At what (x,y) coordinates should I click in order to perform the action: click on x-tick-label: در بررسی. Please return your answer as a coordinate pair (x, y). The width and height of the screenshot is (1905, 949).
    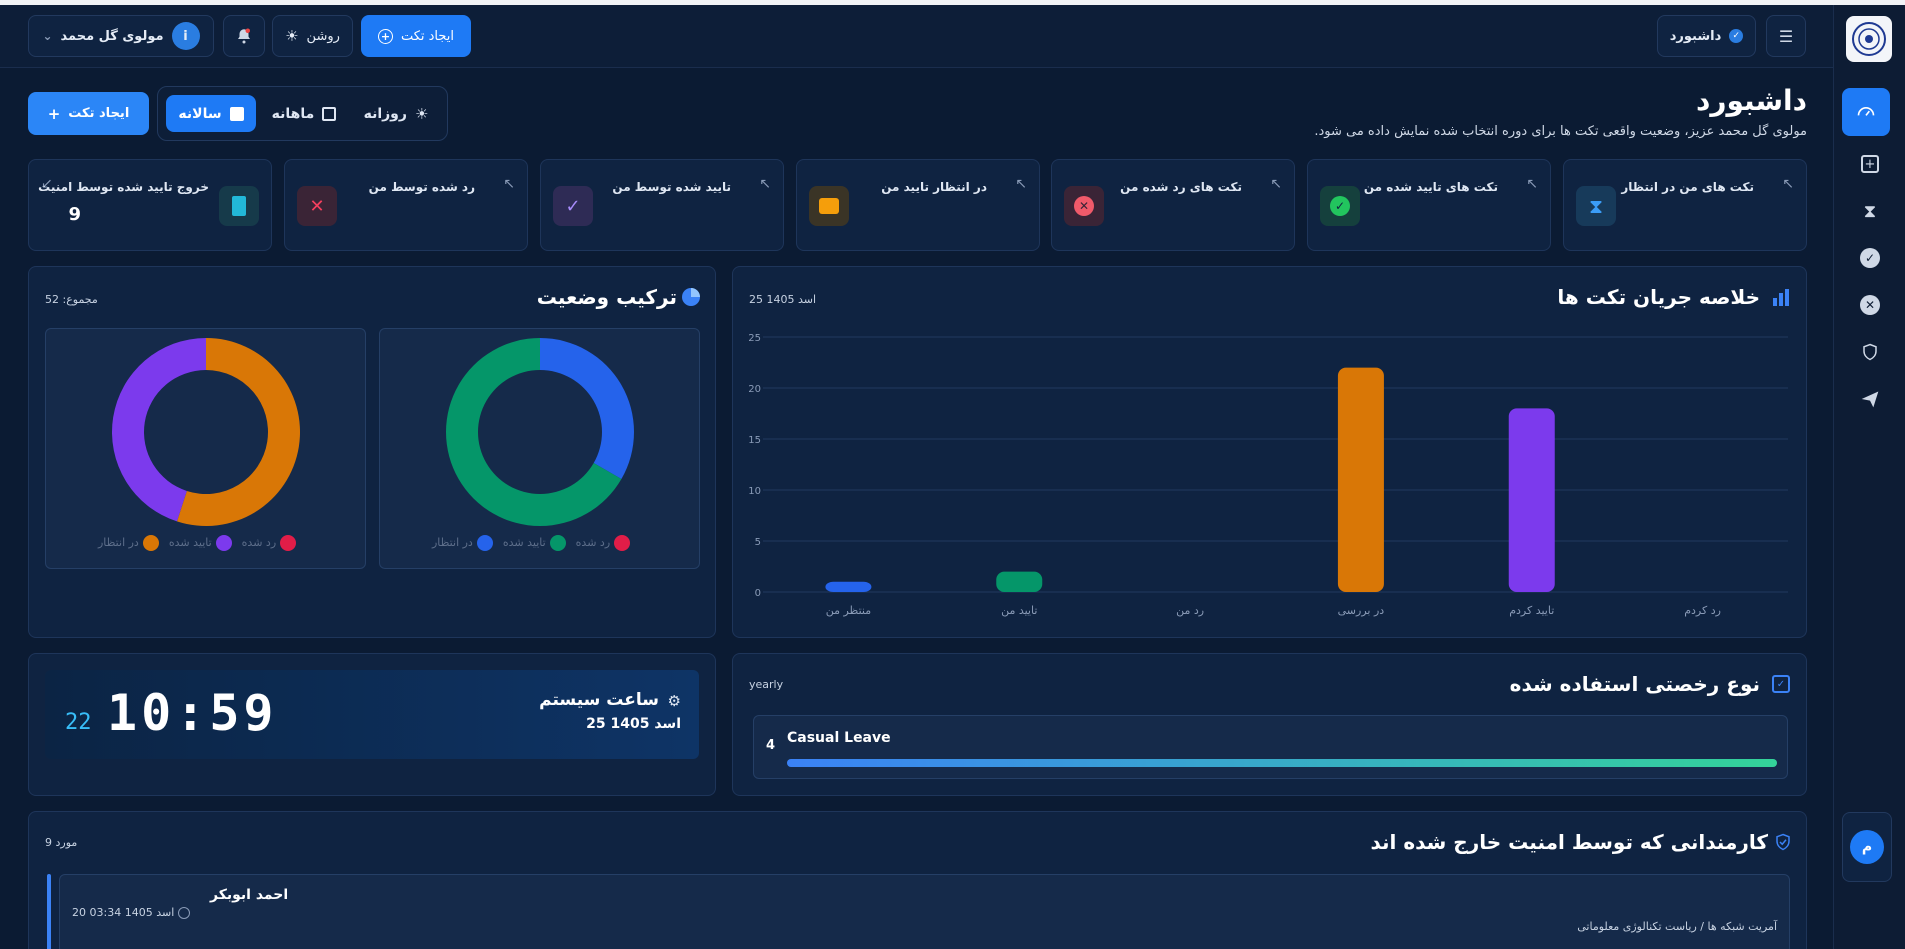
    Looking at the image, I should click on (1361, 610).